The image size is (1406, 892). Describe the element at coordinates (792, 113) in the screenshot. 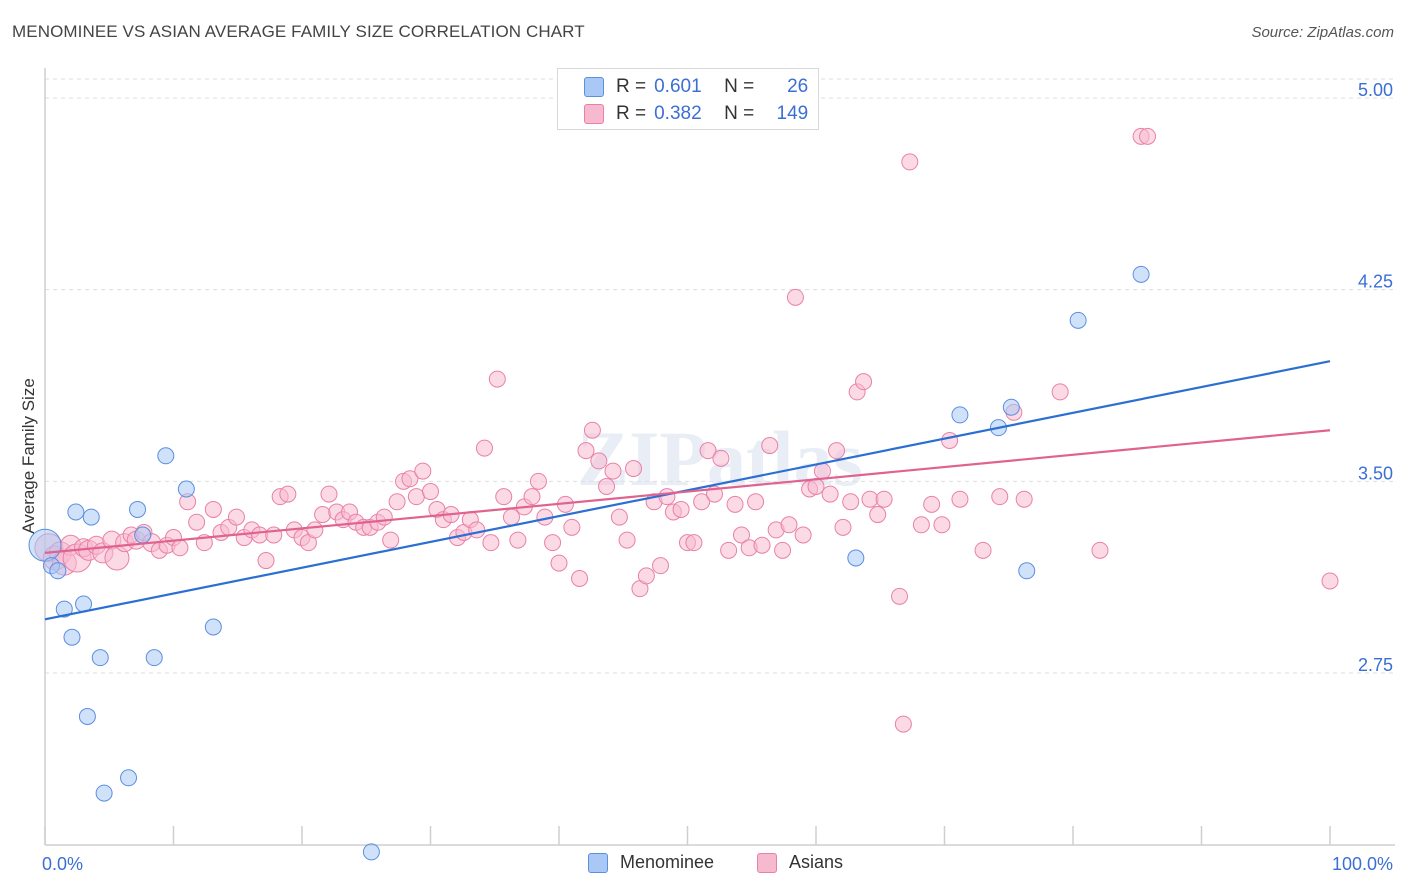

I see `n-value: 149` at that location.